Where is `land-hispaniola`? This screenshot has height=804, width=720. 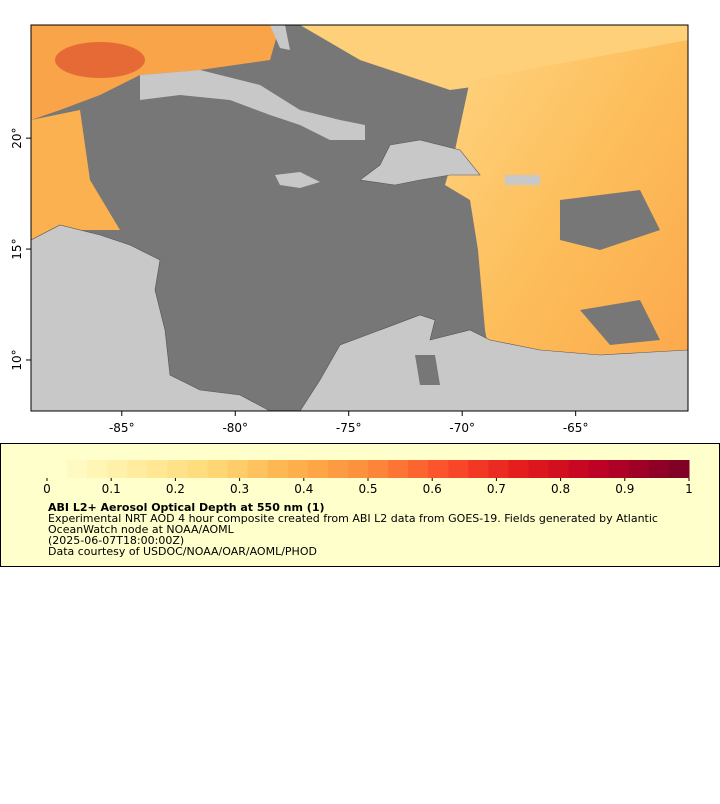 land-hispaniola is located at coordinates (420, 162).